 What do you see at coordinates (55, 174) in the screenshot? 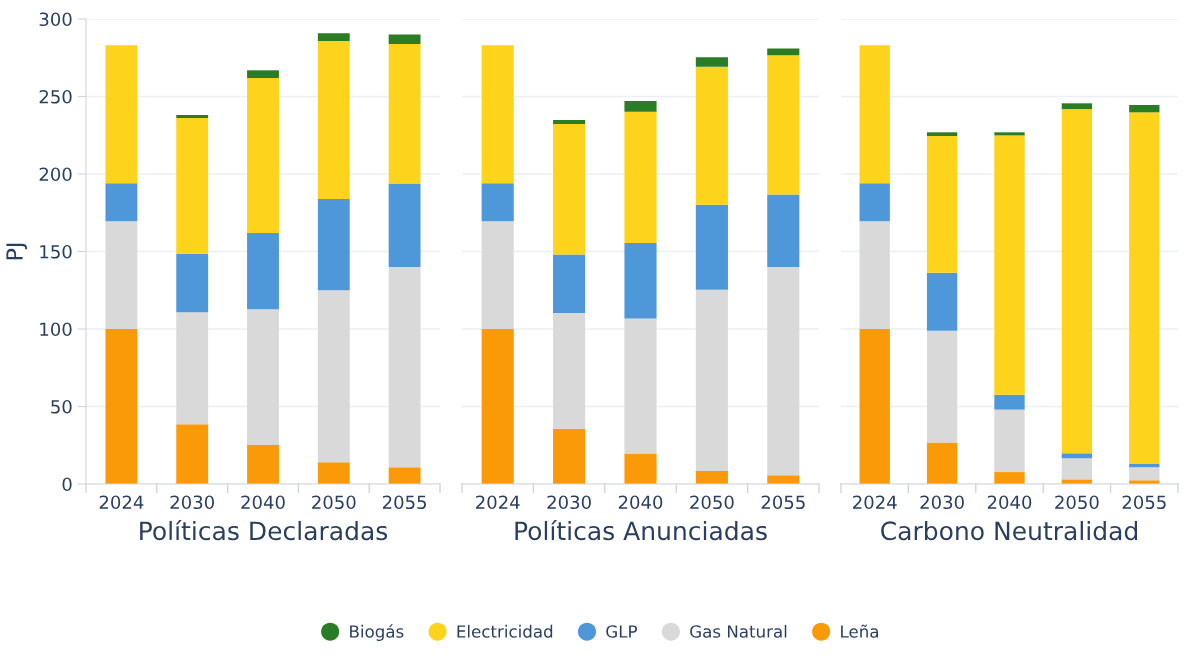
I see `y-tick-label: 200` at bounding box center [55, 174].